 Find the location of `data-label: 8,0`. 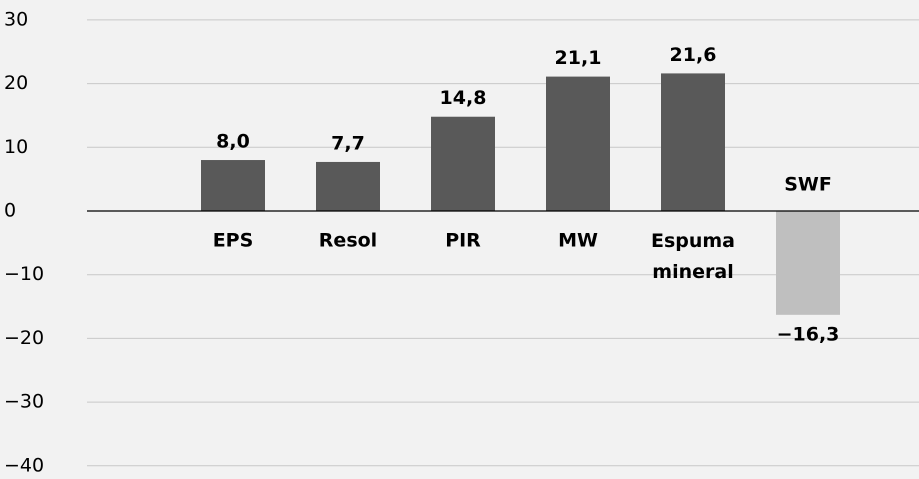

data-label: 8,0 is located at coordinates (233, 142).